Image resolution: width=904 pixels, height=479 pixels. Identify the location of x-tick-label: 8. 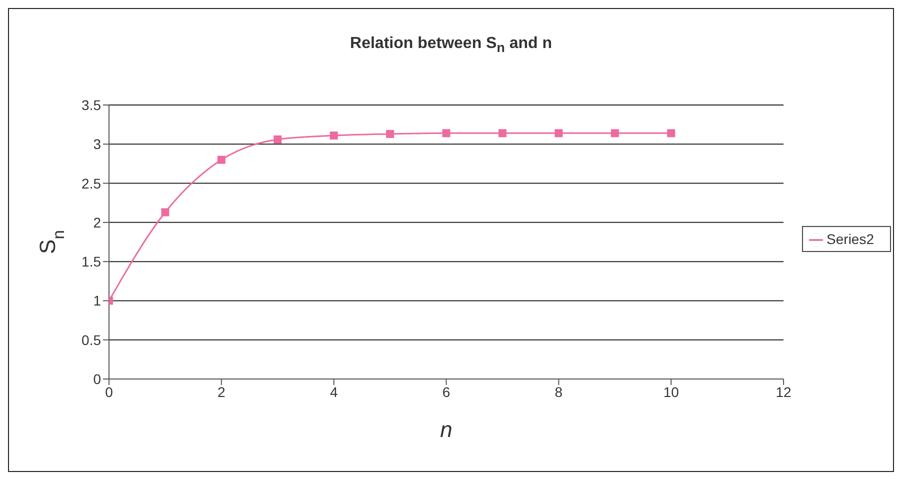
(558, 392).